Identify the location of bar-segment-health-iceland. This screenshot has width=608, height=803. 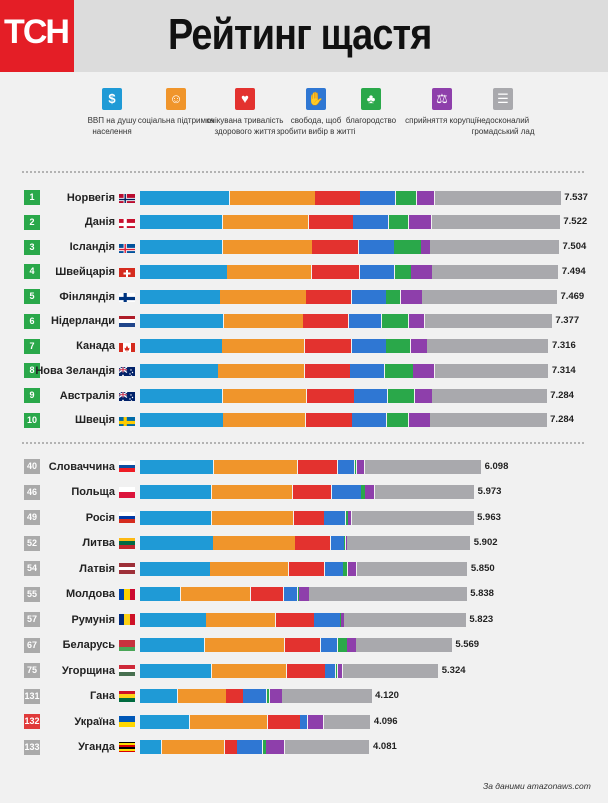
(335, 247).